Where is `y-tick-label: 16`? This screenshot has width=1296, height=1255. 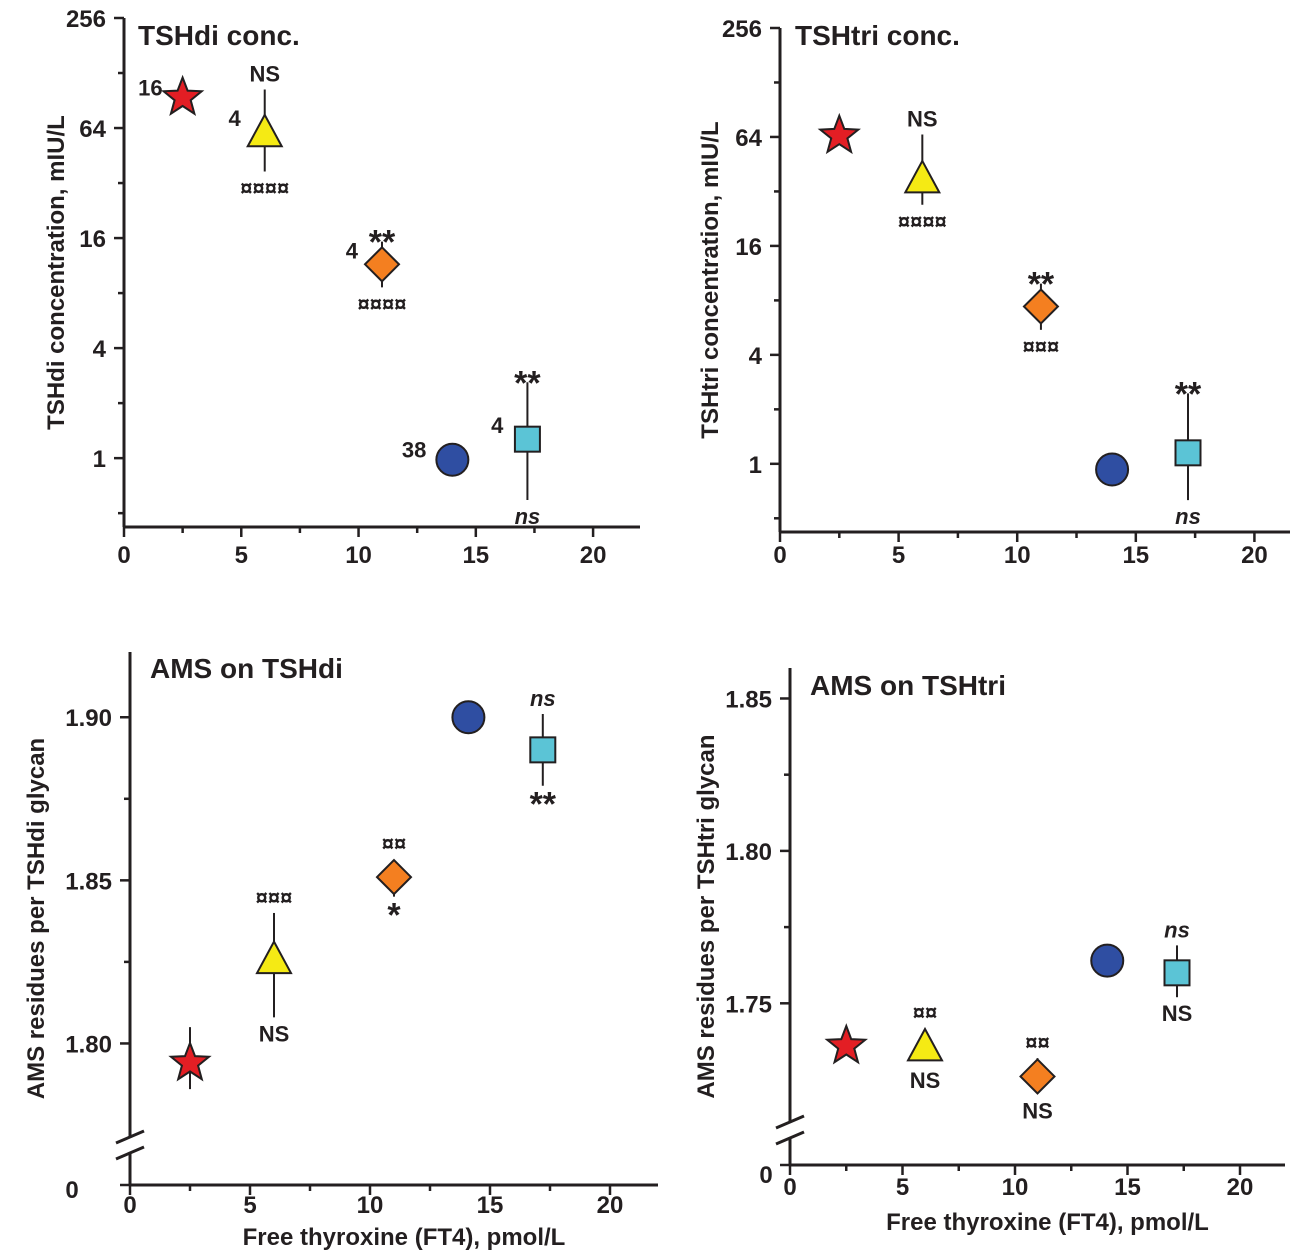 y-tick-label: 16 is located at coordinates (748, 247).